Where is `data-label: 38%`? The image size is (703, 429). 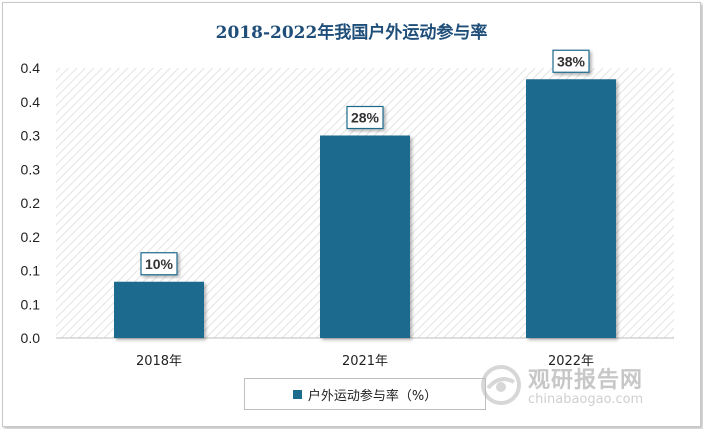
data-label: 38% is located at coordinates (571, 61).